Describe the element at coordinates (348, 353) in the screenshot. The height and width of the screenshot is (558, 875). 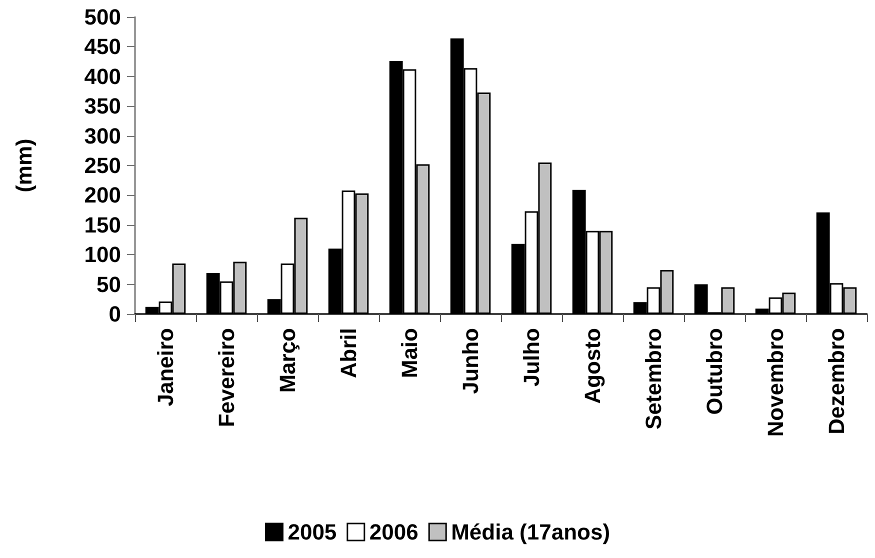
I see `x-tick-label: Abril` at that location.